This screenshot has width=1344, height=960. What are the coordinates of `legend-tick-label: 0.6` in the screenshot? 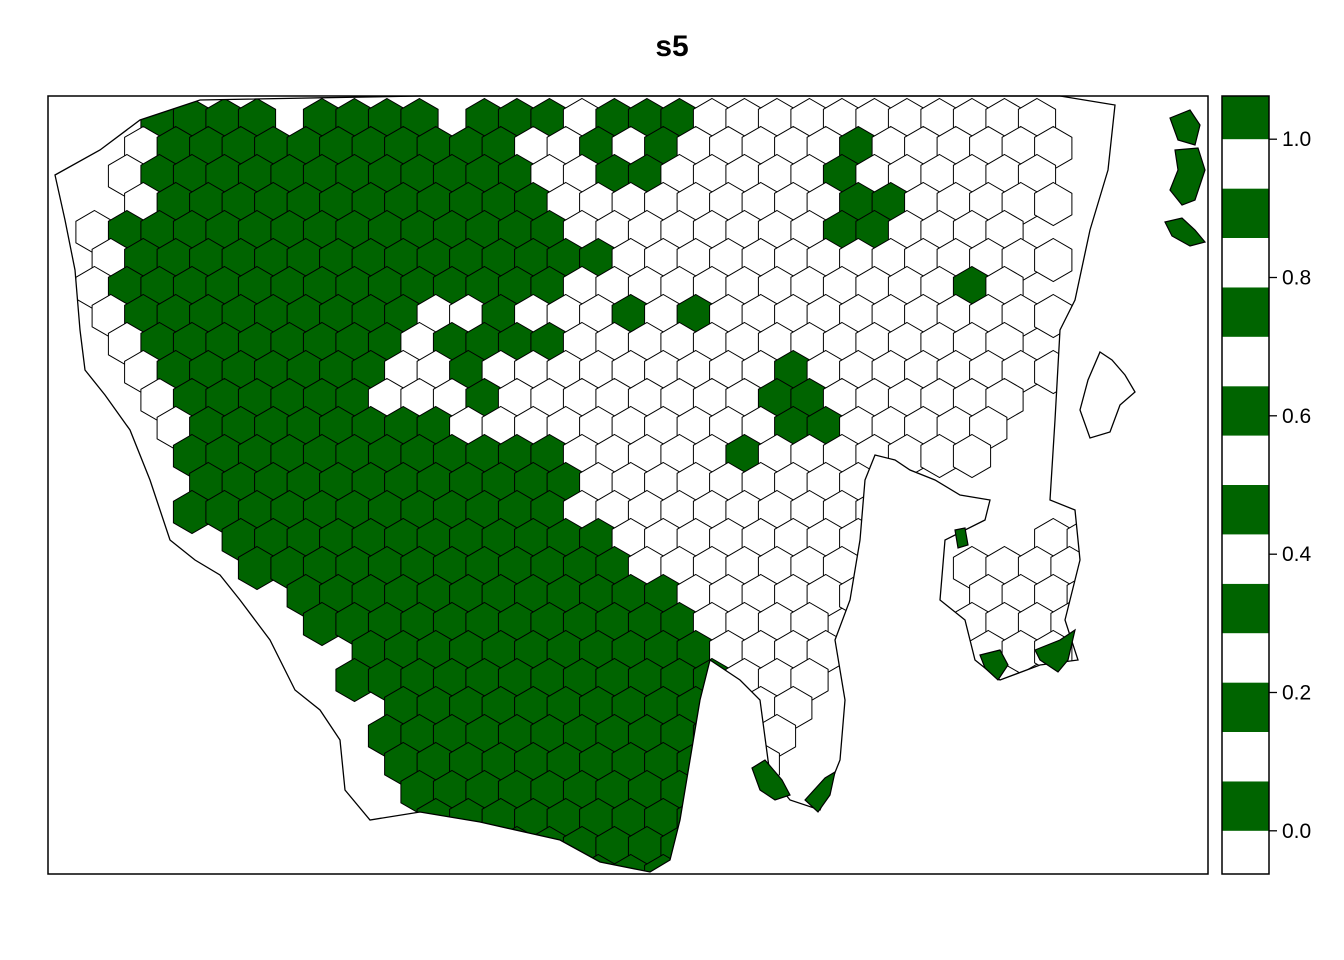 It's located at (1296, 416).